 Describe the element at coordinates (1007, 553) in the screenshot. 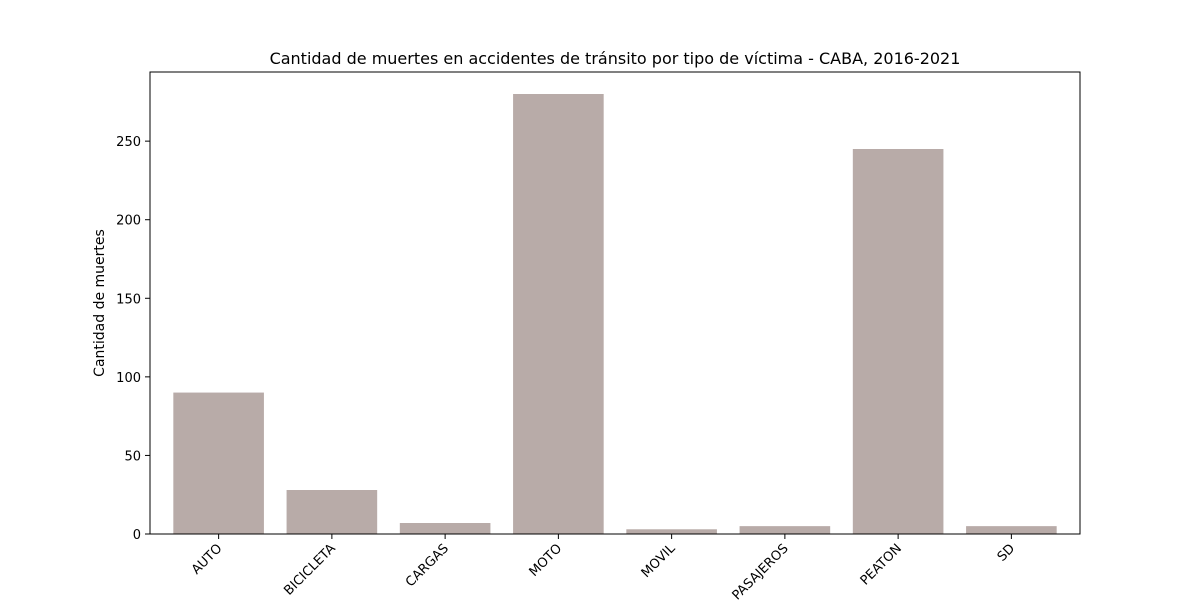

I see `x-tick-label: SD` at that location.